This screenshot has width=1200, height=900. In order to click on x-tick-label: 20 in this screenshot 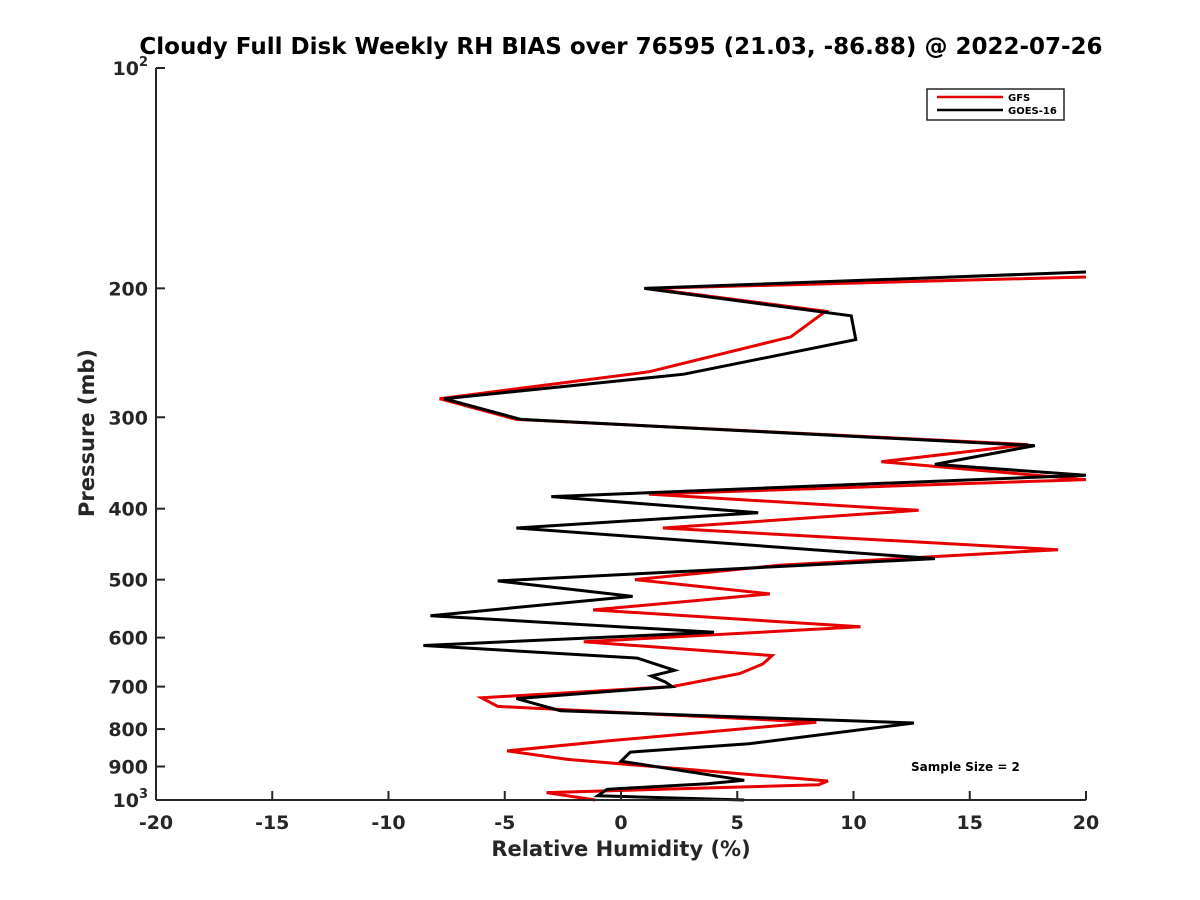, I will do `click(1086, 823)`.